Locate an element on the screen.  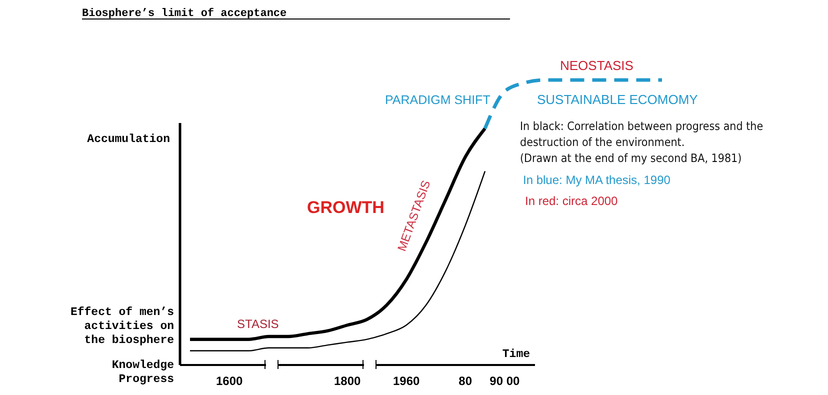
x-tick-label: 80 is located at coordinates (465, 381).